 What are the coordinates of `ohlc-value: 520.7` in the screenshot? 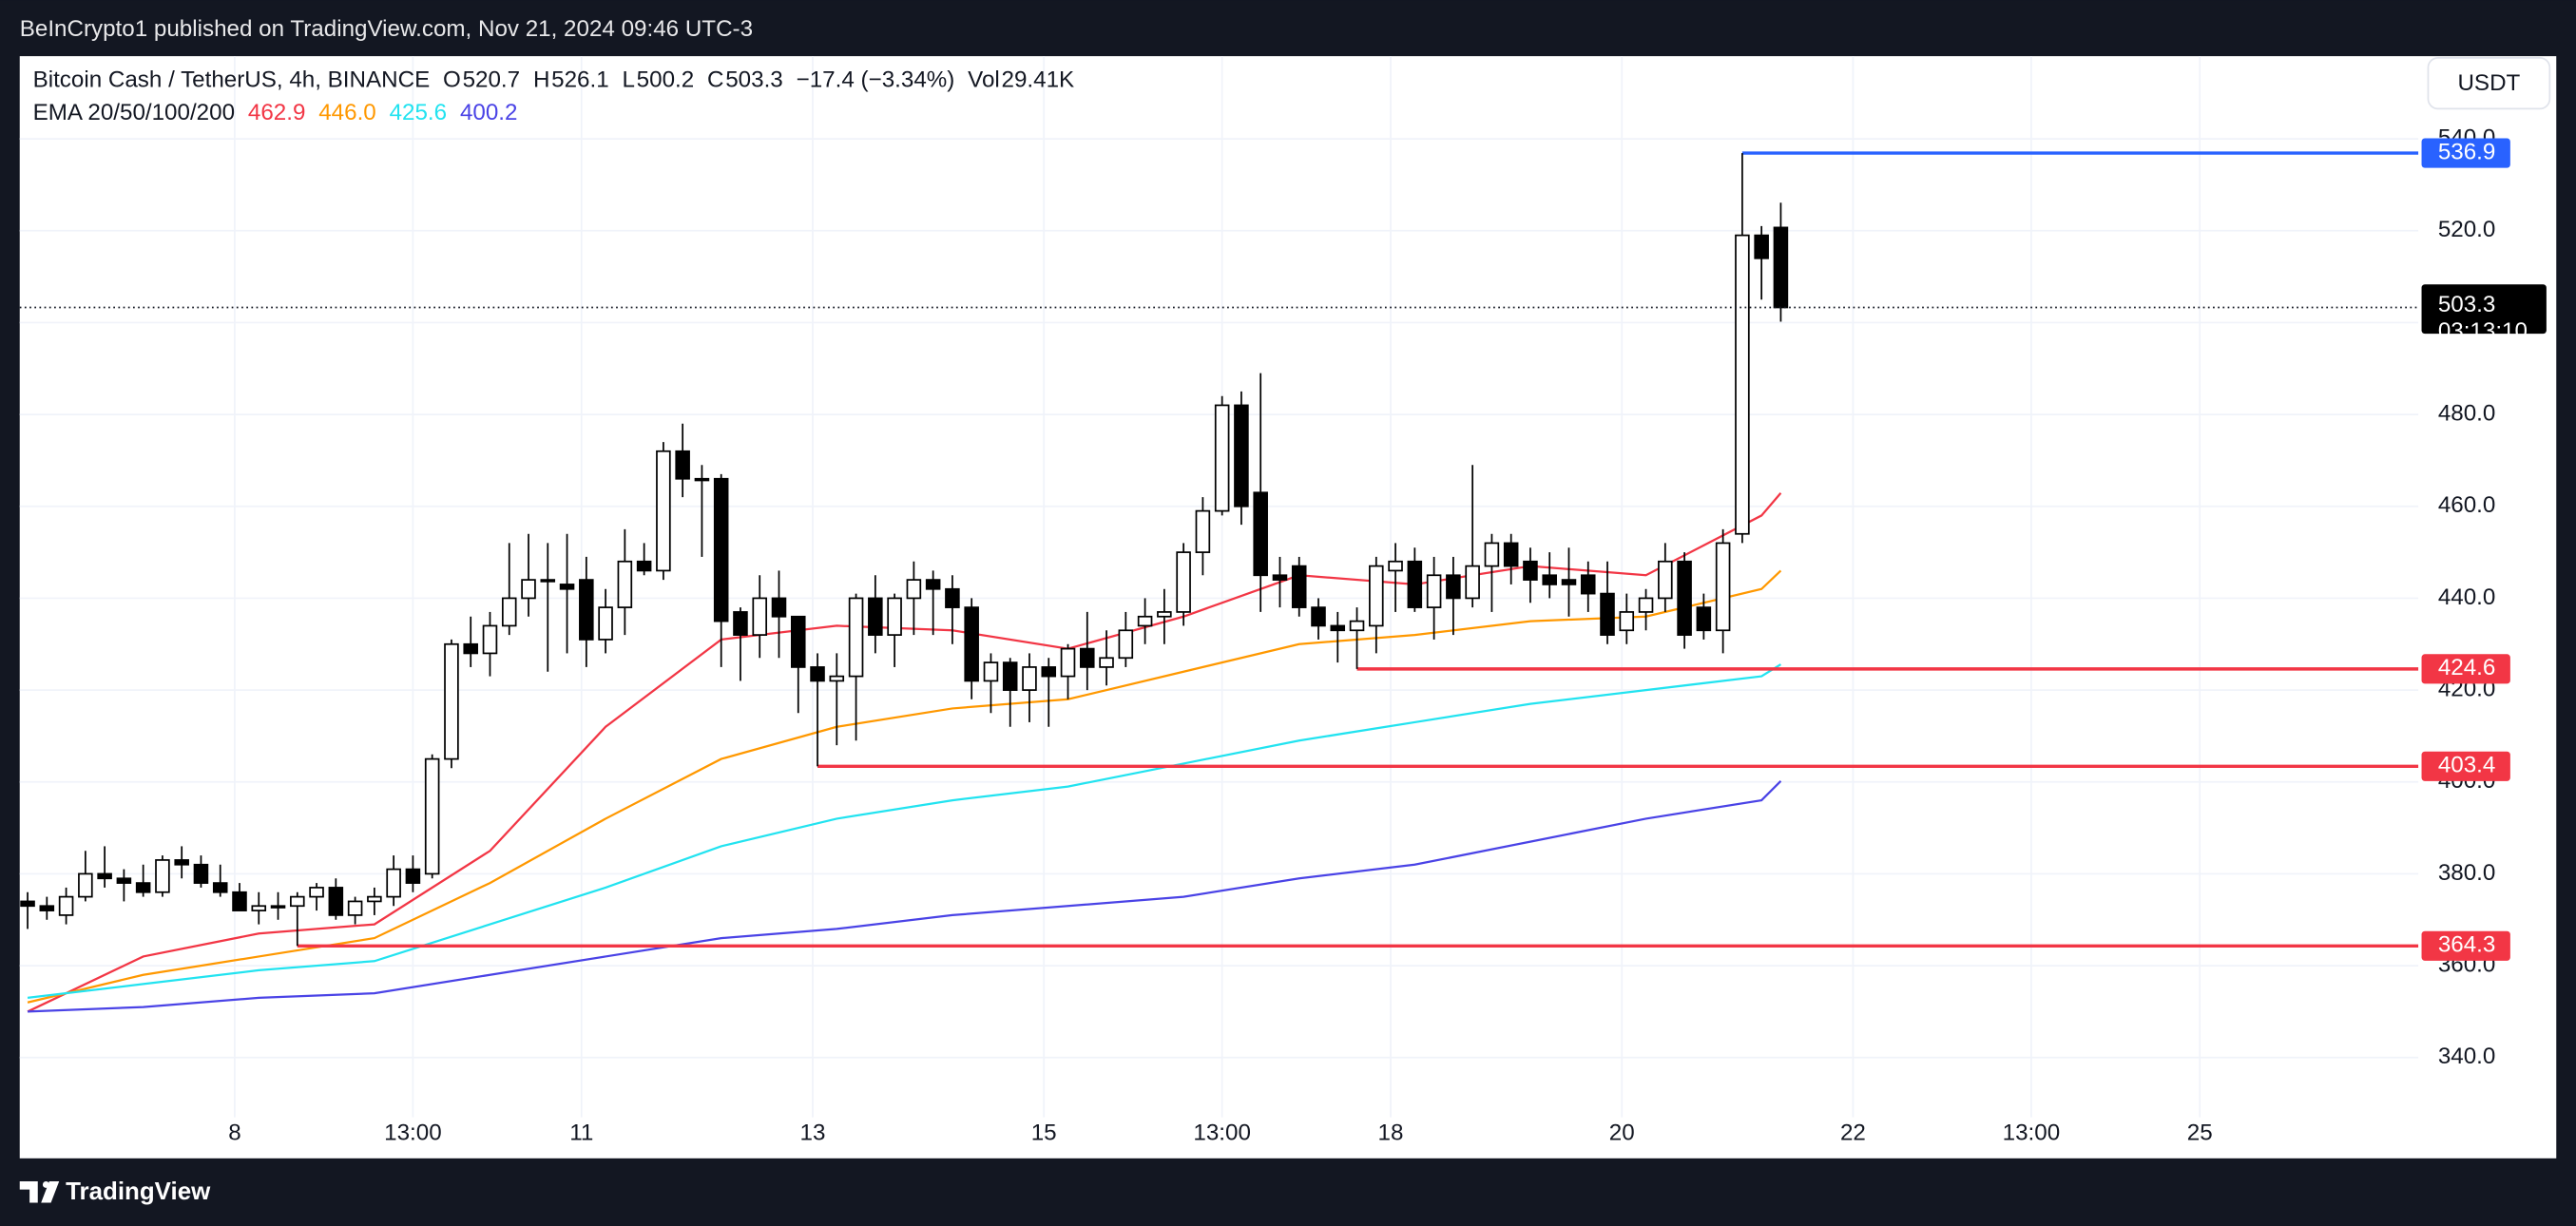 It's located at (492, 79).